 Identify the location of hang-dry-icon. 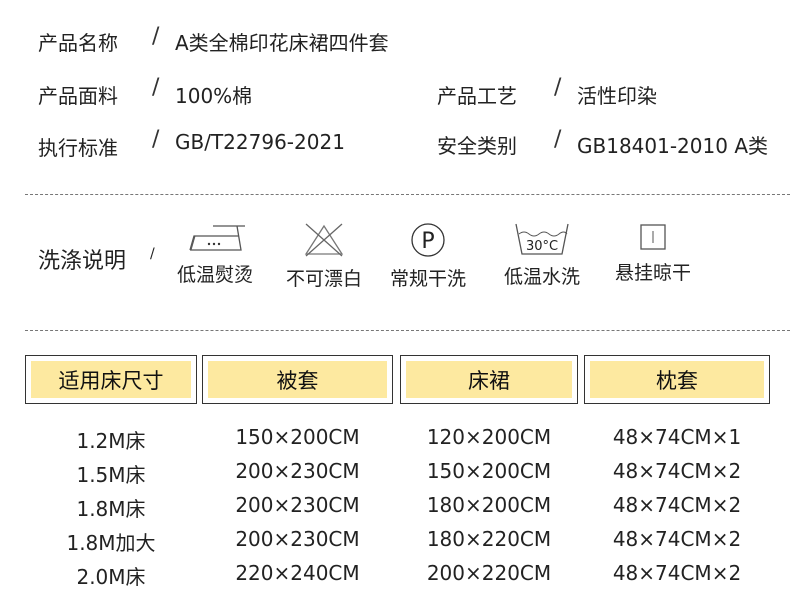
(653, 237).